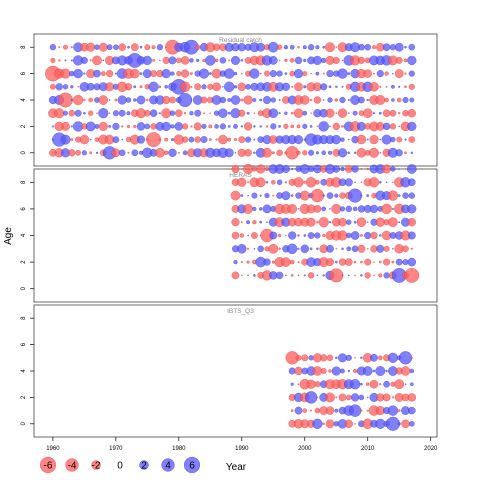 This screenshot has width=480, height=480. Describe the element at coordinates (240, 175) in the screenshot. I see `panel-title: HERAS` at that location.